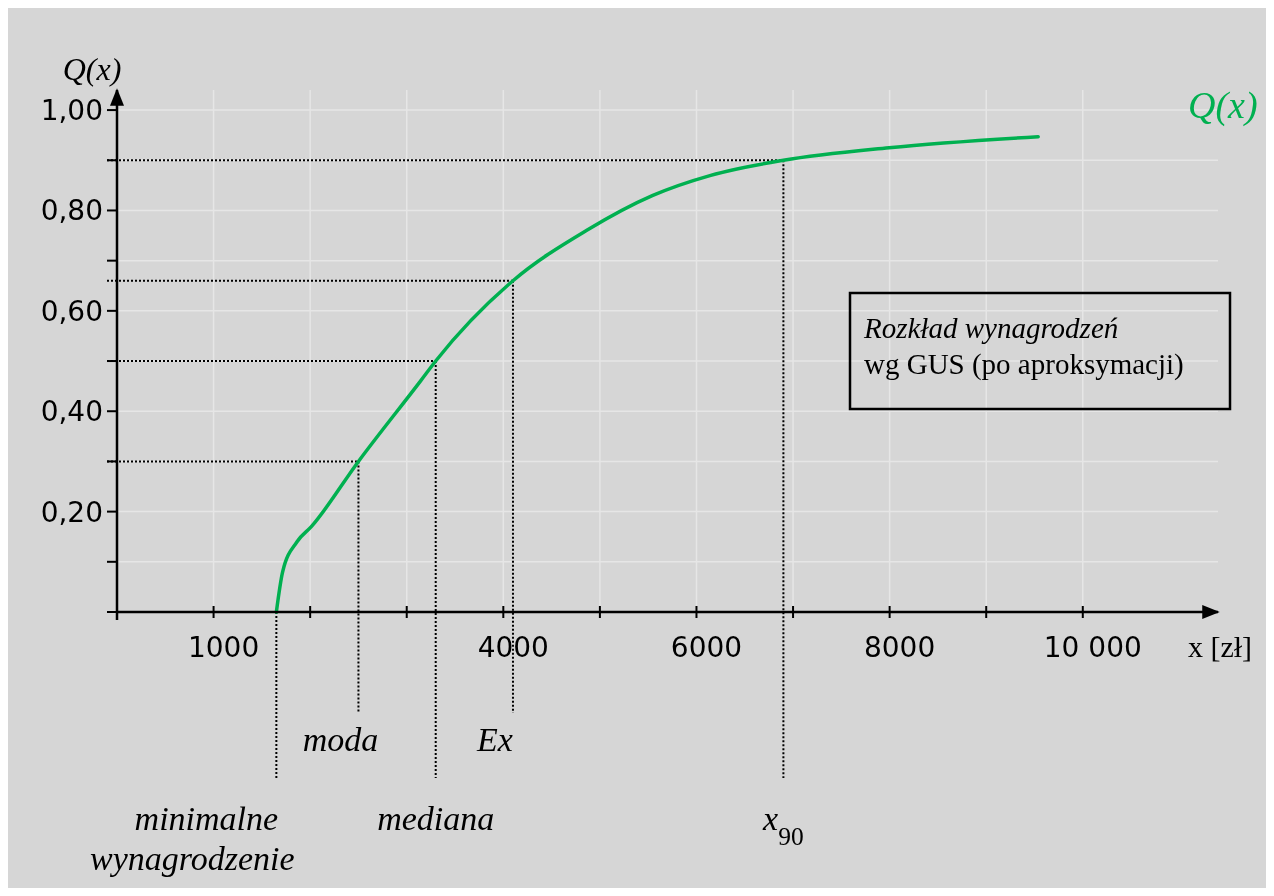 This screenshot has height=896, width=1274. Describe the element at coordinates (71, 211) in the screenshot. I see `y-tick-label: 0,80` at that location.